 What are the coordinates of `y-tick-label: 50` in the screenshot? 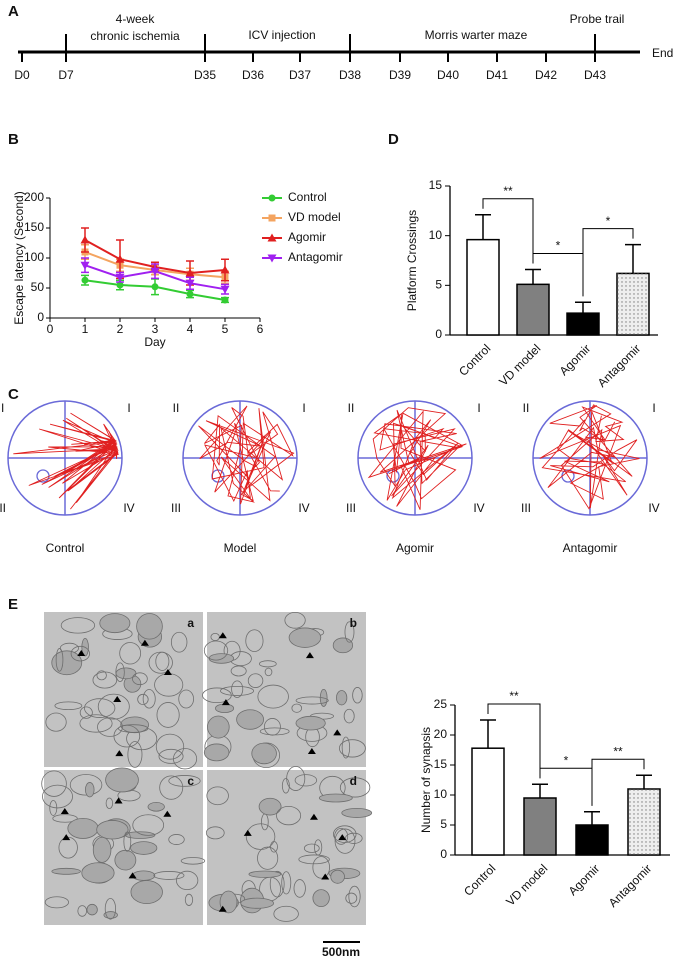 It's located at (38, 287).